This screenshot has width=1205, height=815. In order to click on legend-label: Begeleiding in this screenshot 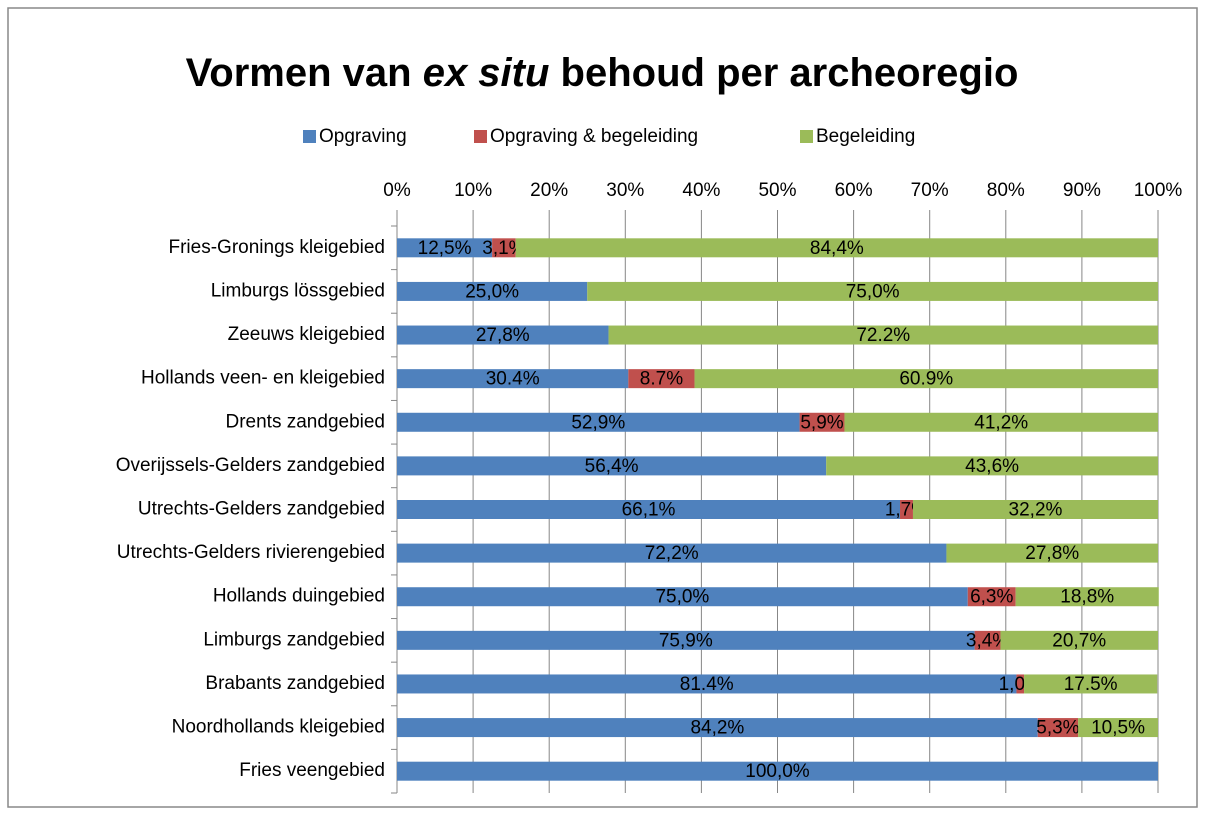, I will do `click(865, 136)`.